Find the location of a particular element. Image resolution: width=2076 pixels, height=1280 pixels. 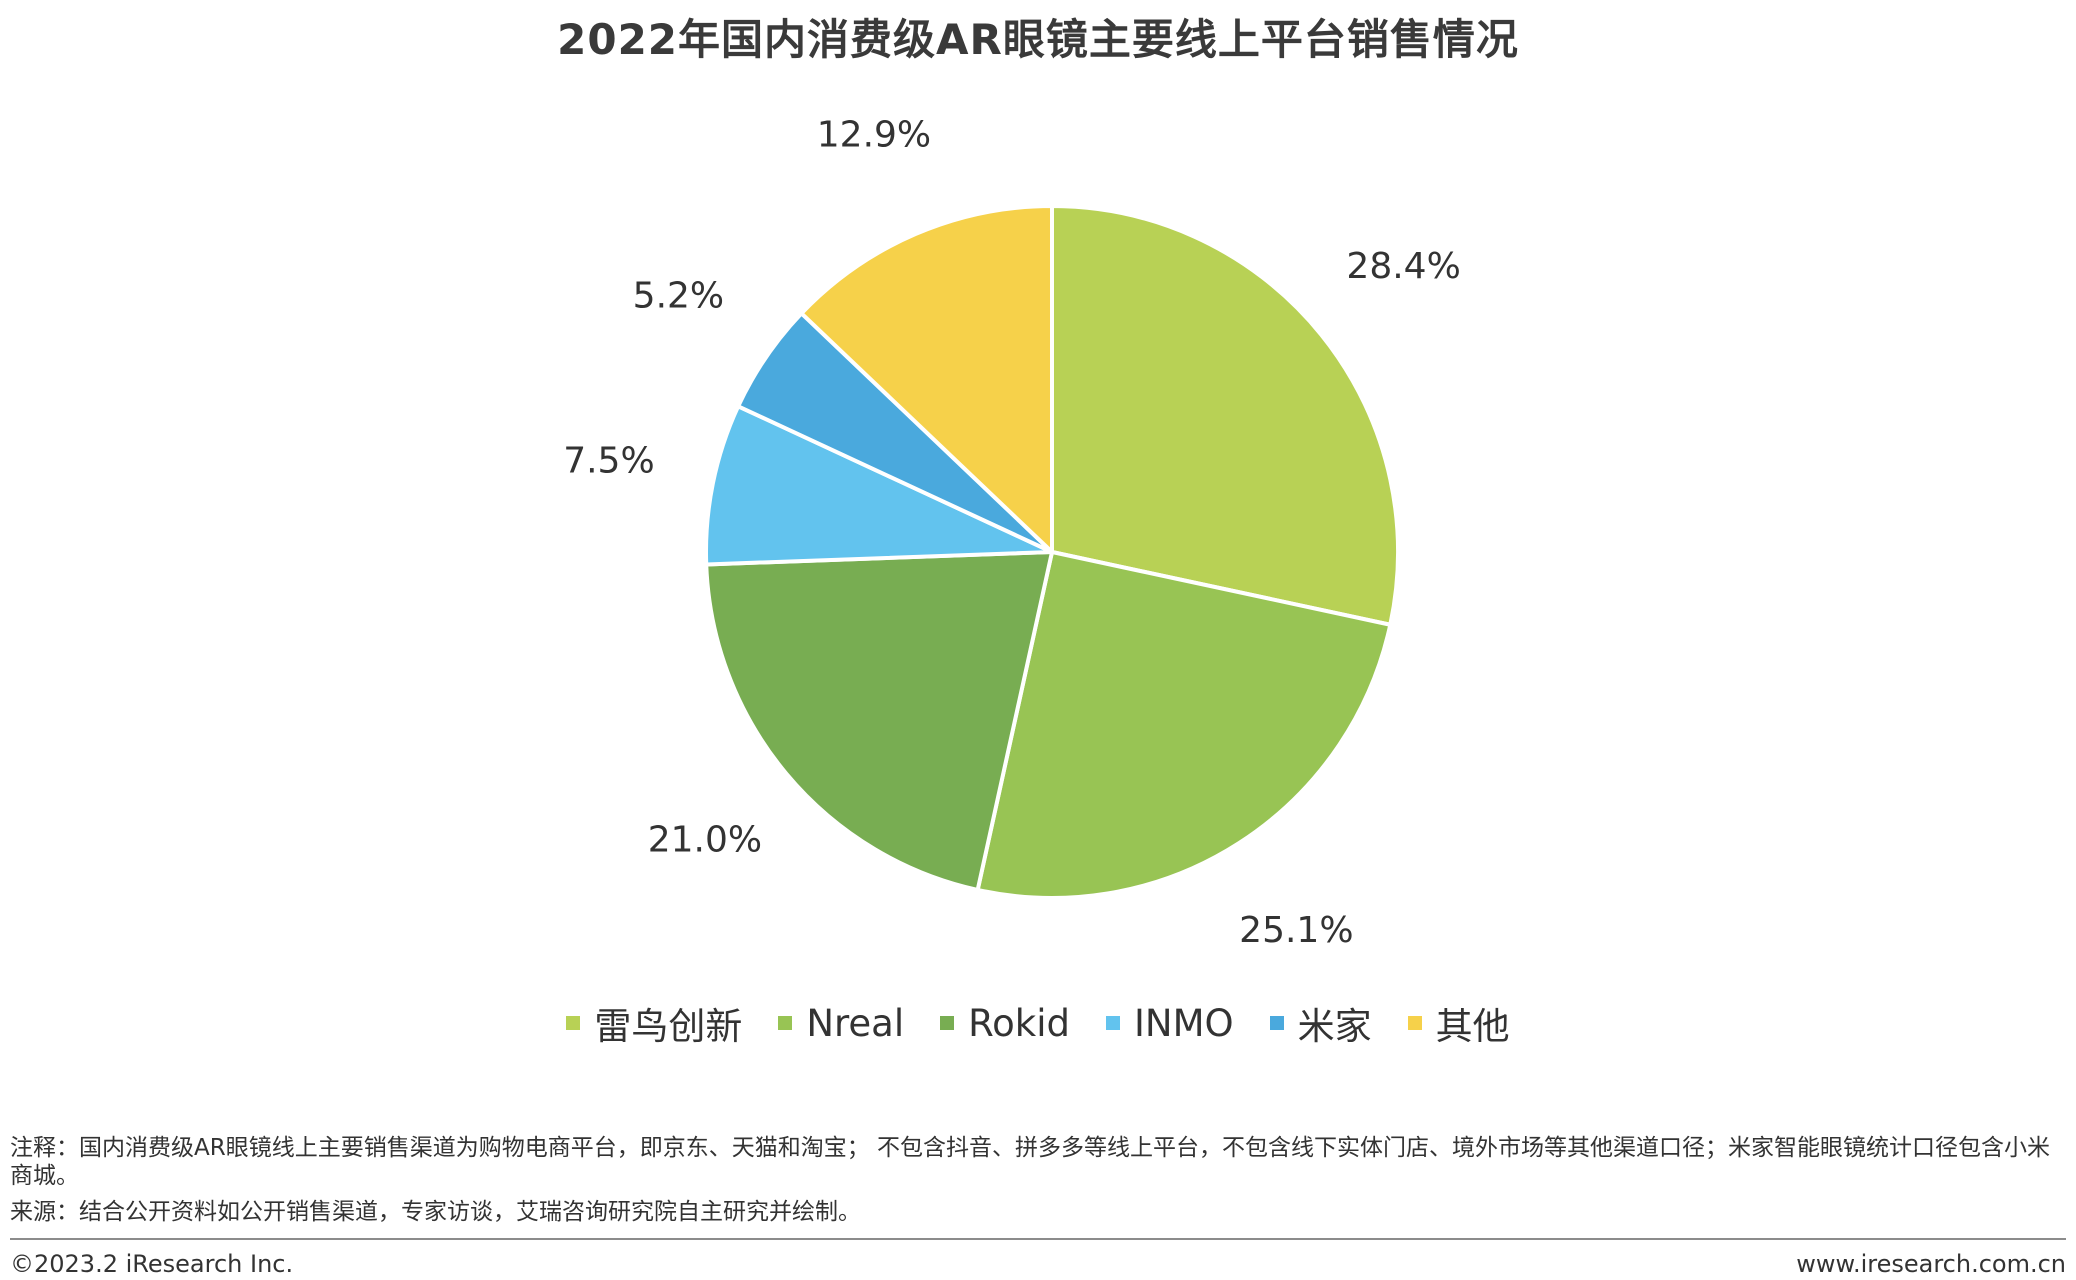

footer-website: www.iresearch.com.cn is located at coordinates (1931, 1264).